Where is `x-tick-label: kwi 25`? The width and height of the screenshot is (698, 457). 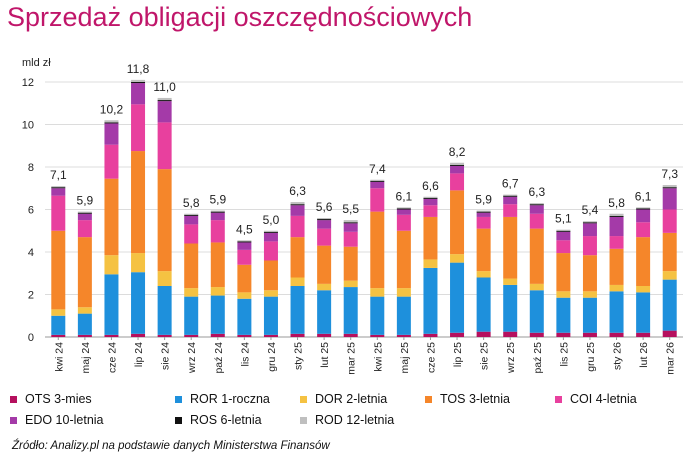 x-tick-label: kwi 25 is located at coordinates (378, 357).